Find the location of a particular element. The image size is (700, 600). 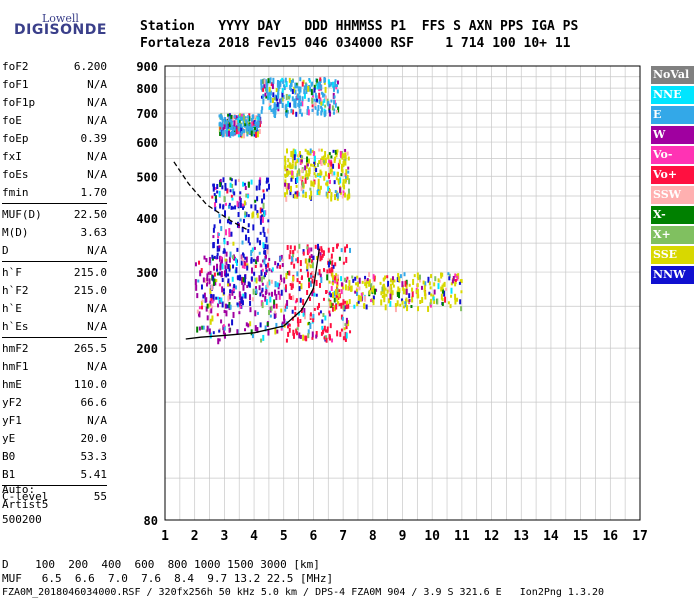

auto-artist: Artist5 is located at coordinates (25, 504).